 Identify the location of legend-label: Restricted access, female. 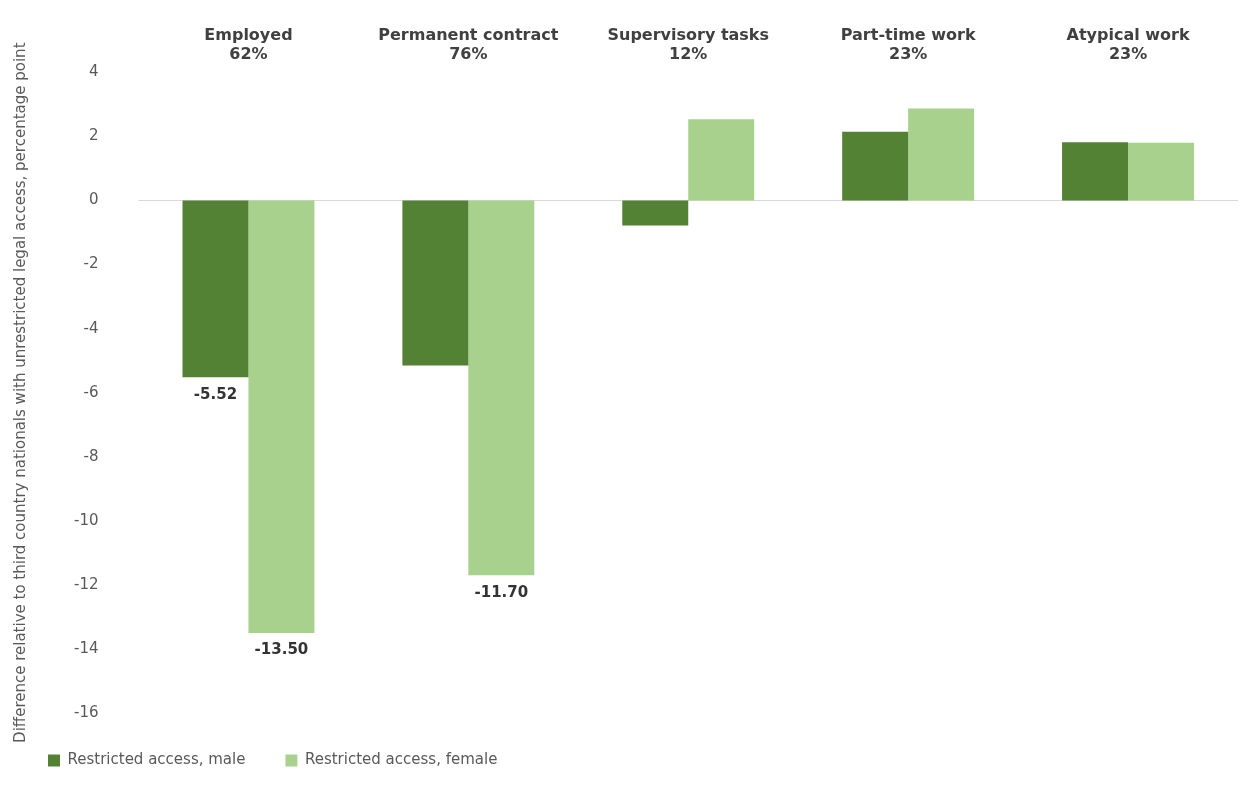
(401, 759).